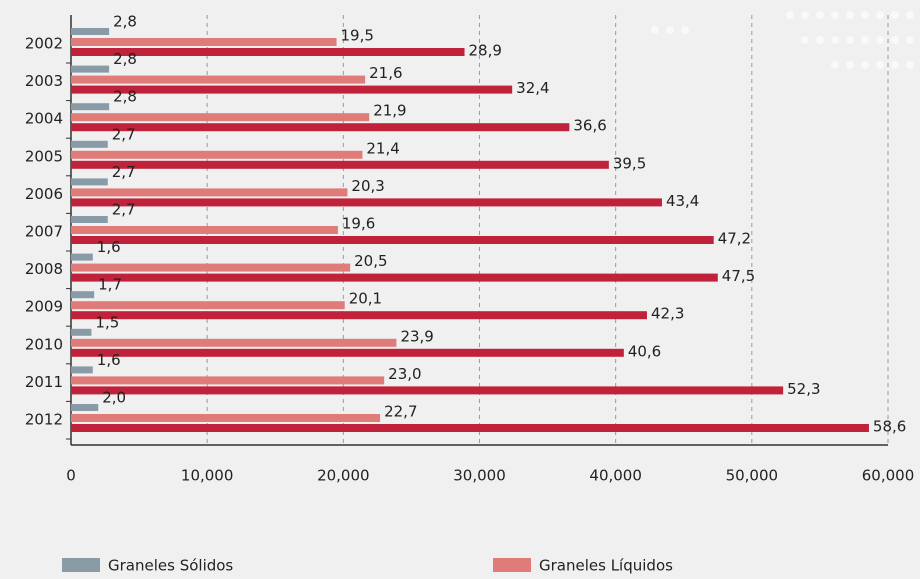  What do you see at coordinates (365, 299) in the screenshot?
I see `value-label: 20,1` at bounding box center [365, 299].